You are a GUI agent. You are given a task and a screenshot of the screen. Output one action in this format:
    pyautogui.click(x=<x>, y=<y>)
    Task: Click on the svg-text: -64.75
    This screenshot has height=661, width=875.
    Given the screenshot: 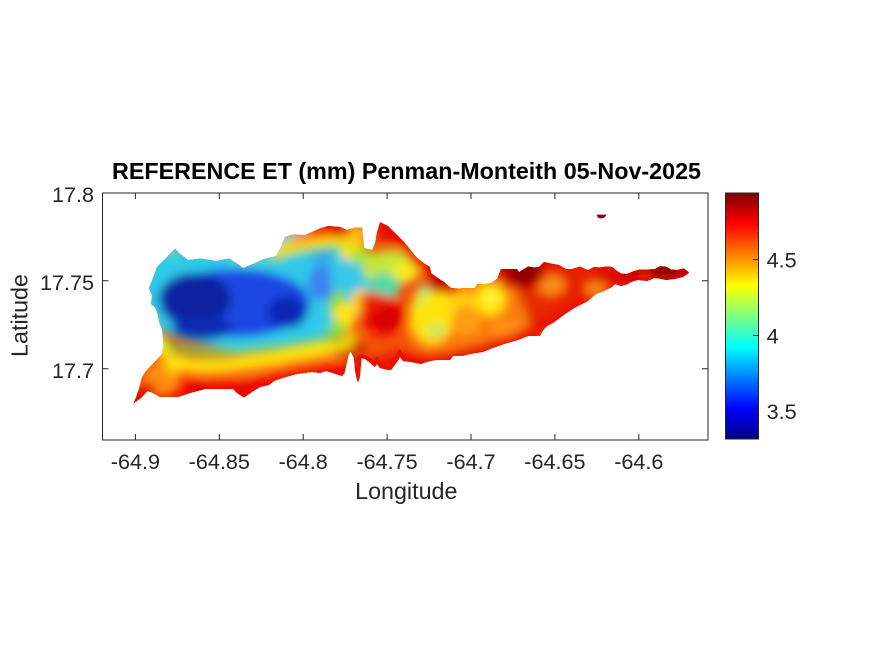 What is the action you would take?
    pyautogui.click(x=386, y=461)
    